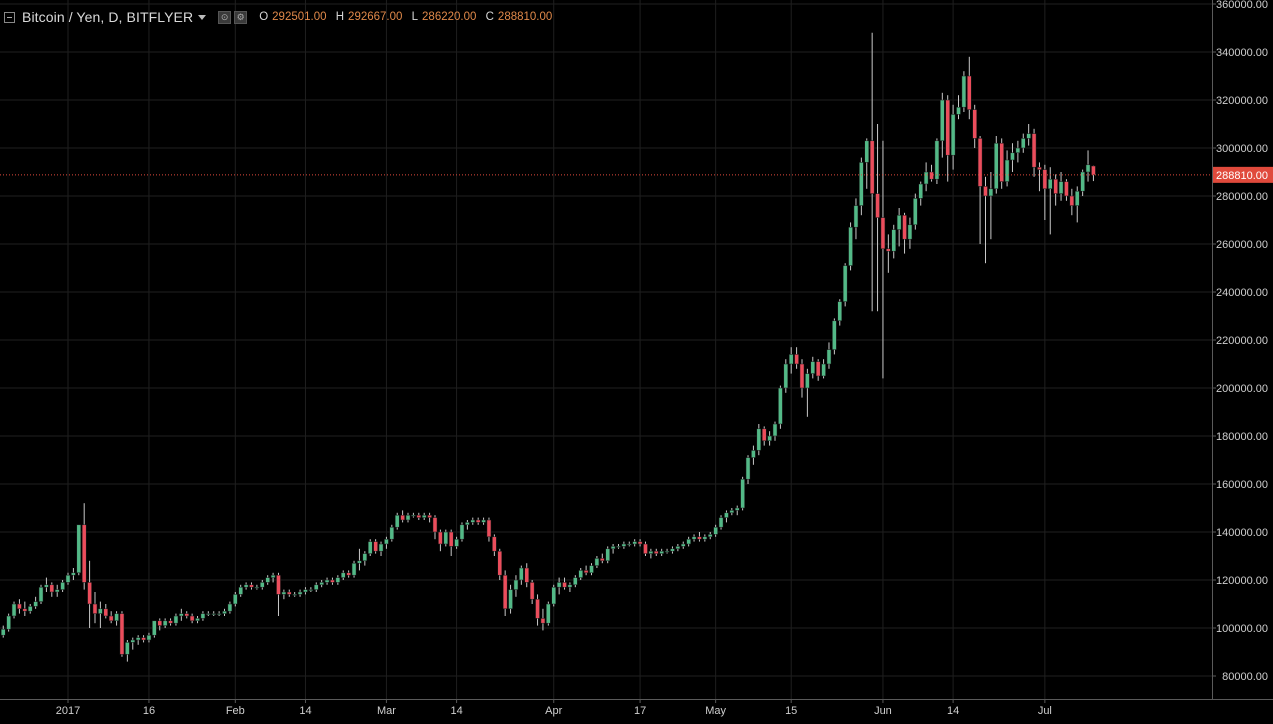 The height and width of the screenshot is (724, 1273). What do you see at coordinates (1242, 293) in the screenshot?
I see `price-tick-label: 240000.00` at bounding box center [1242, 293].